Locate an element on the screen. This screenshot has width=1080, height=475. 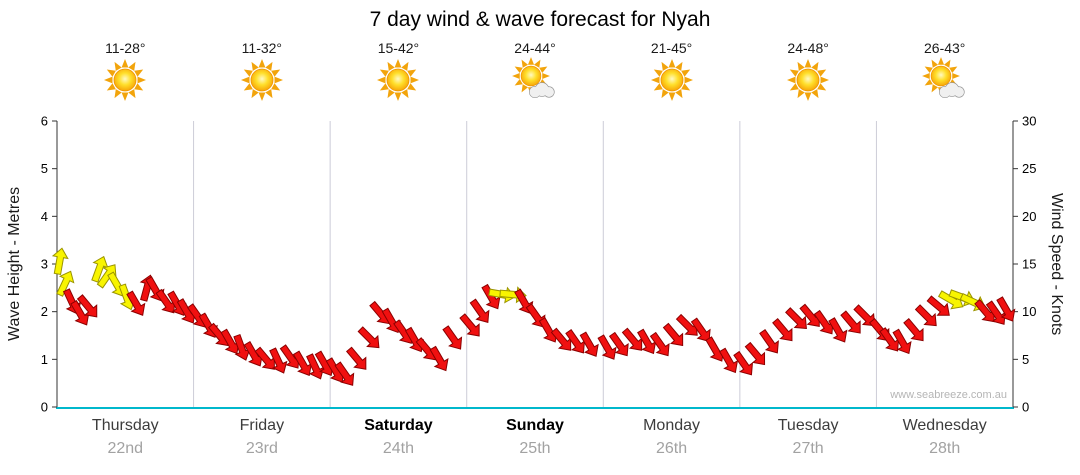
day-label-monday: Monday 26th is located at coordinates (671, 437).